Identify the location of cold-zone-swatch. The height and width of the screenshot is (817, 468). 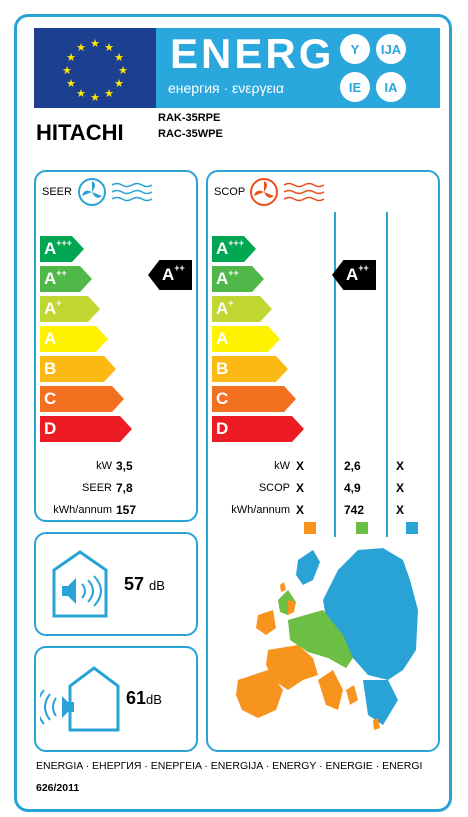
(412, 528).